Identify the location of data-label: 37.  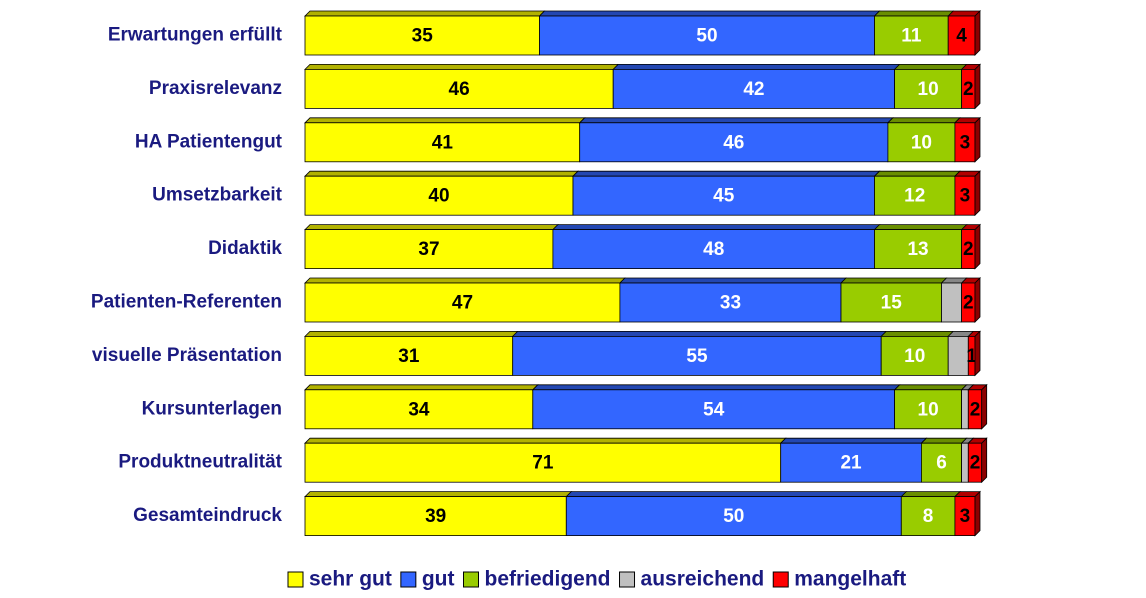
(428, 249).